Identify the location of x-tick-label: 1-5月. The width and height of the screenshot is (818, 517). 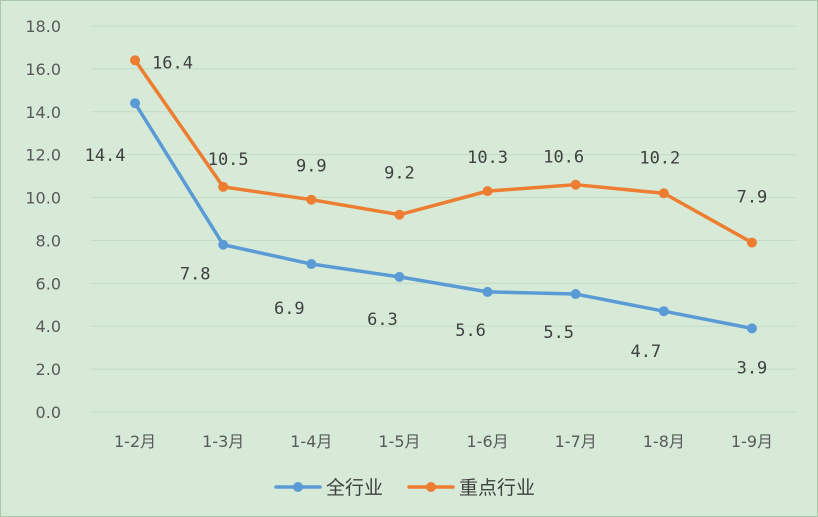
(399, 441).